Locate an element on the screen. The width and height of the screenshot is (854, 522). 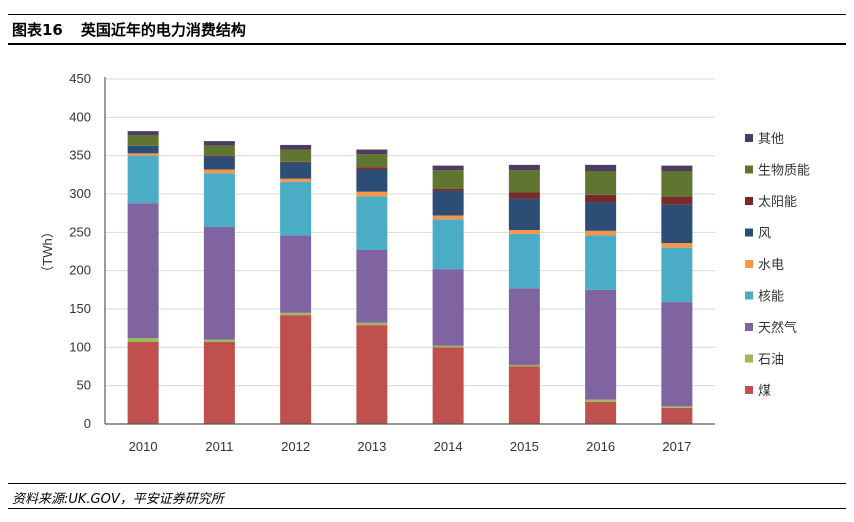
legend-label: 其他 is located at coordinates (771, 139).